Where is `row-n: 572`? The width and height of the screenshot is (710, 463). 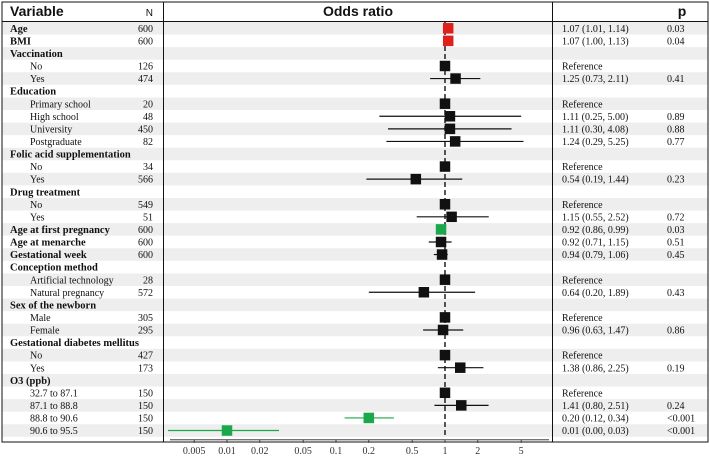 row-n: 572 is located at coordinates (145, 293).